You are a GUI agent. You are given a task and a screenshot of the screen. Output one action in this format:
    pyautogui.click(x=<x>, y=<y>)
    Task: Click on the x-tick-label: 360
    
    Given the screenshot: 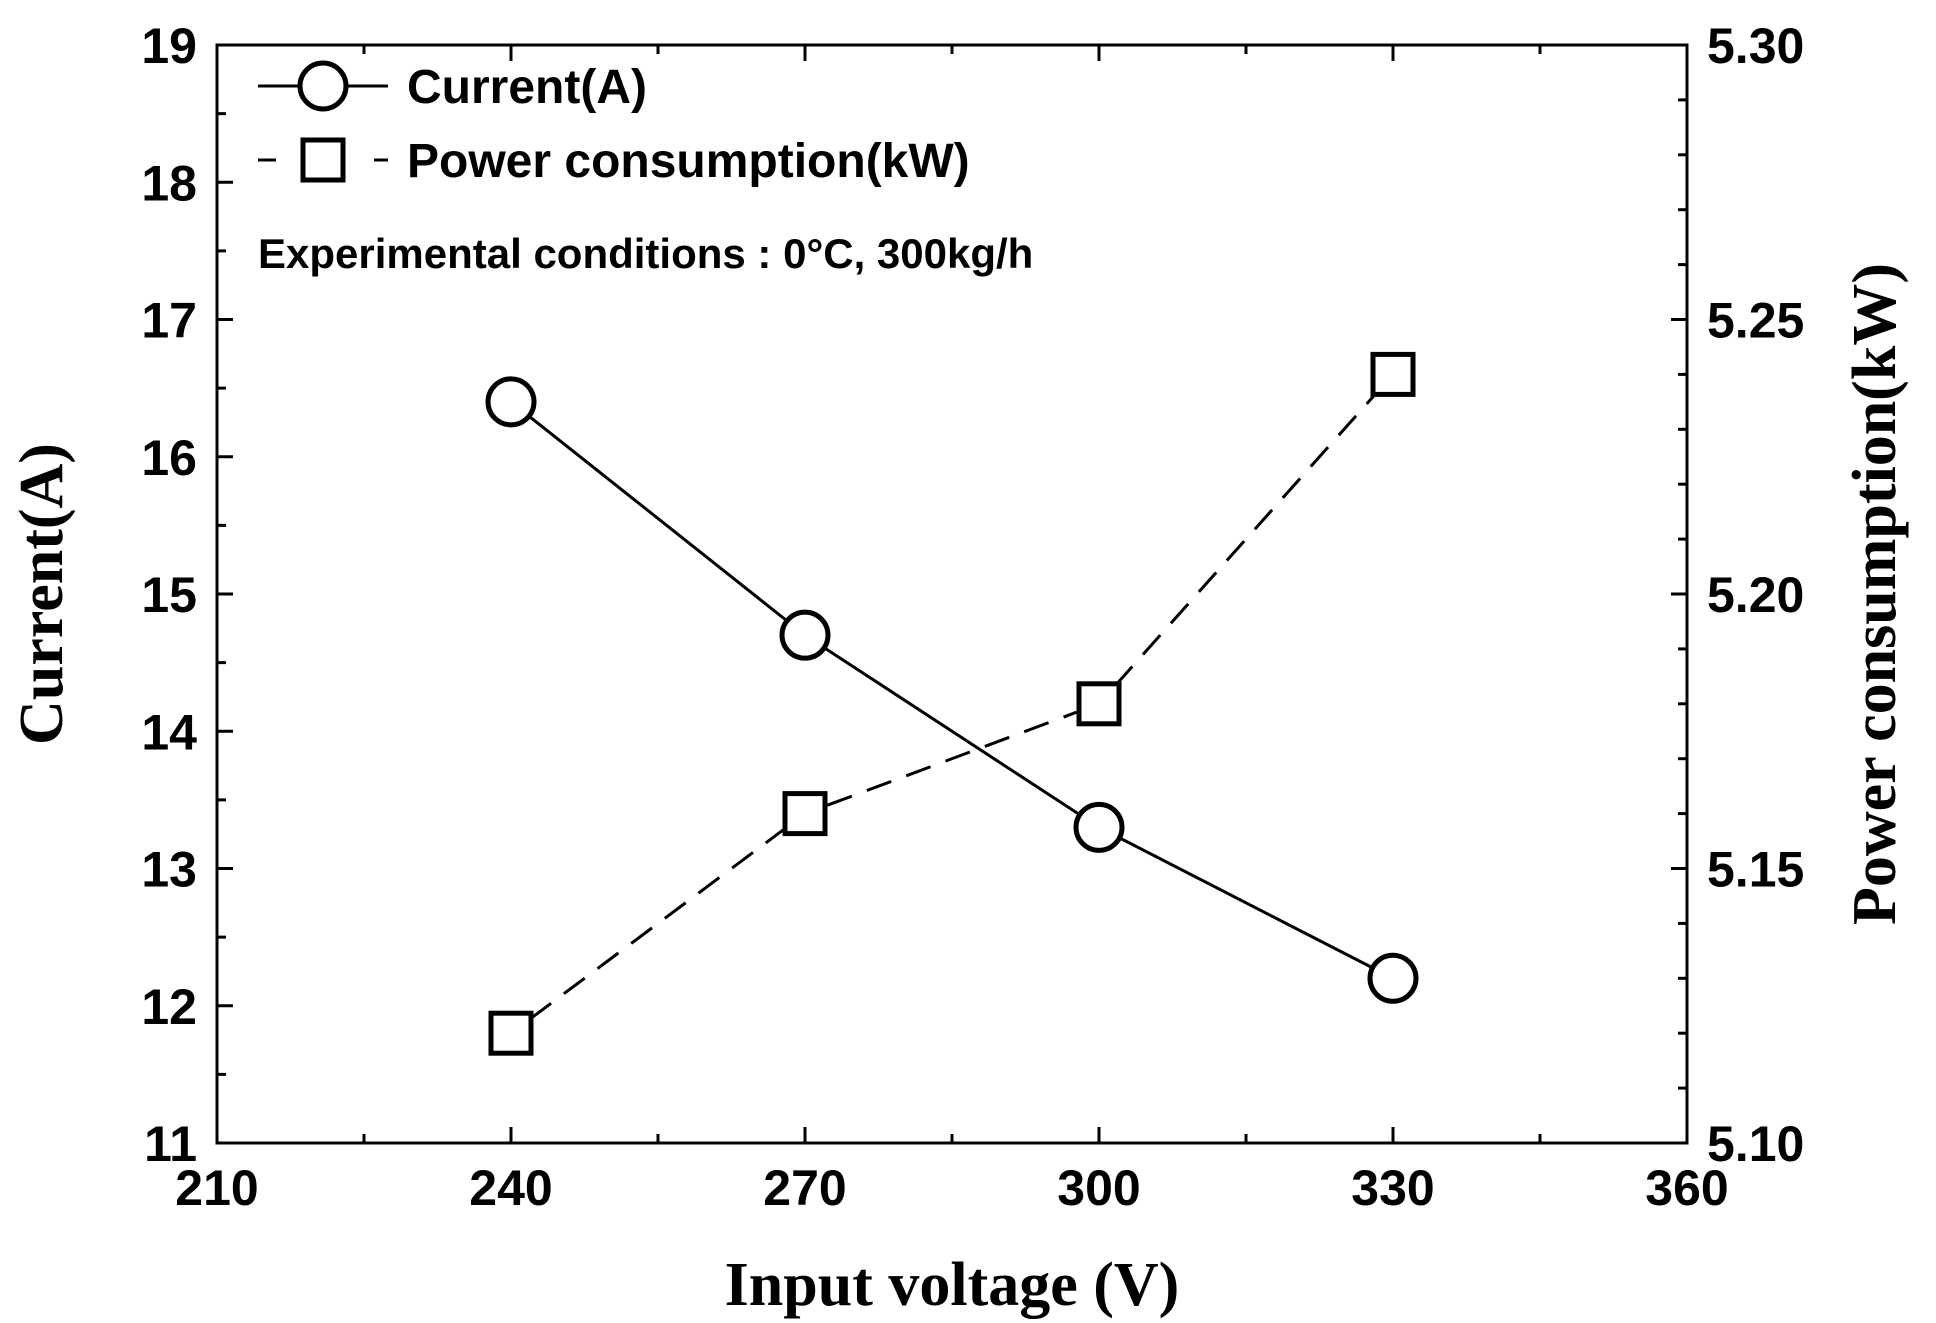 What is the action you would take?
    pyautogui.click(x=1686, y=1188)
    